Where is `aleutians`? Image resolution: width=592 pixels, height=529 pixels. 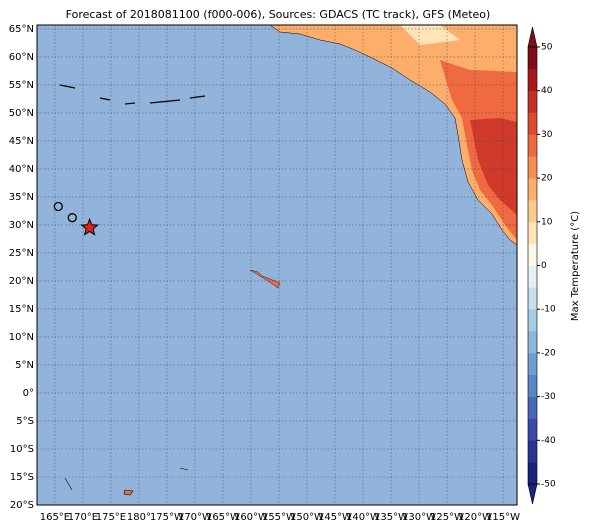
aleutians is located at coordinates (132, 94).